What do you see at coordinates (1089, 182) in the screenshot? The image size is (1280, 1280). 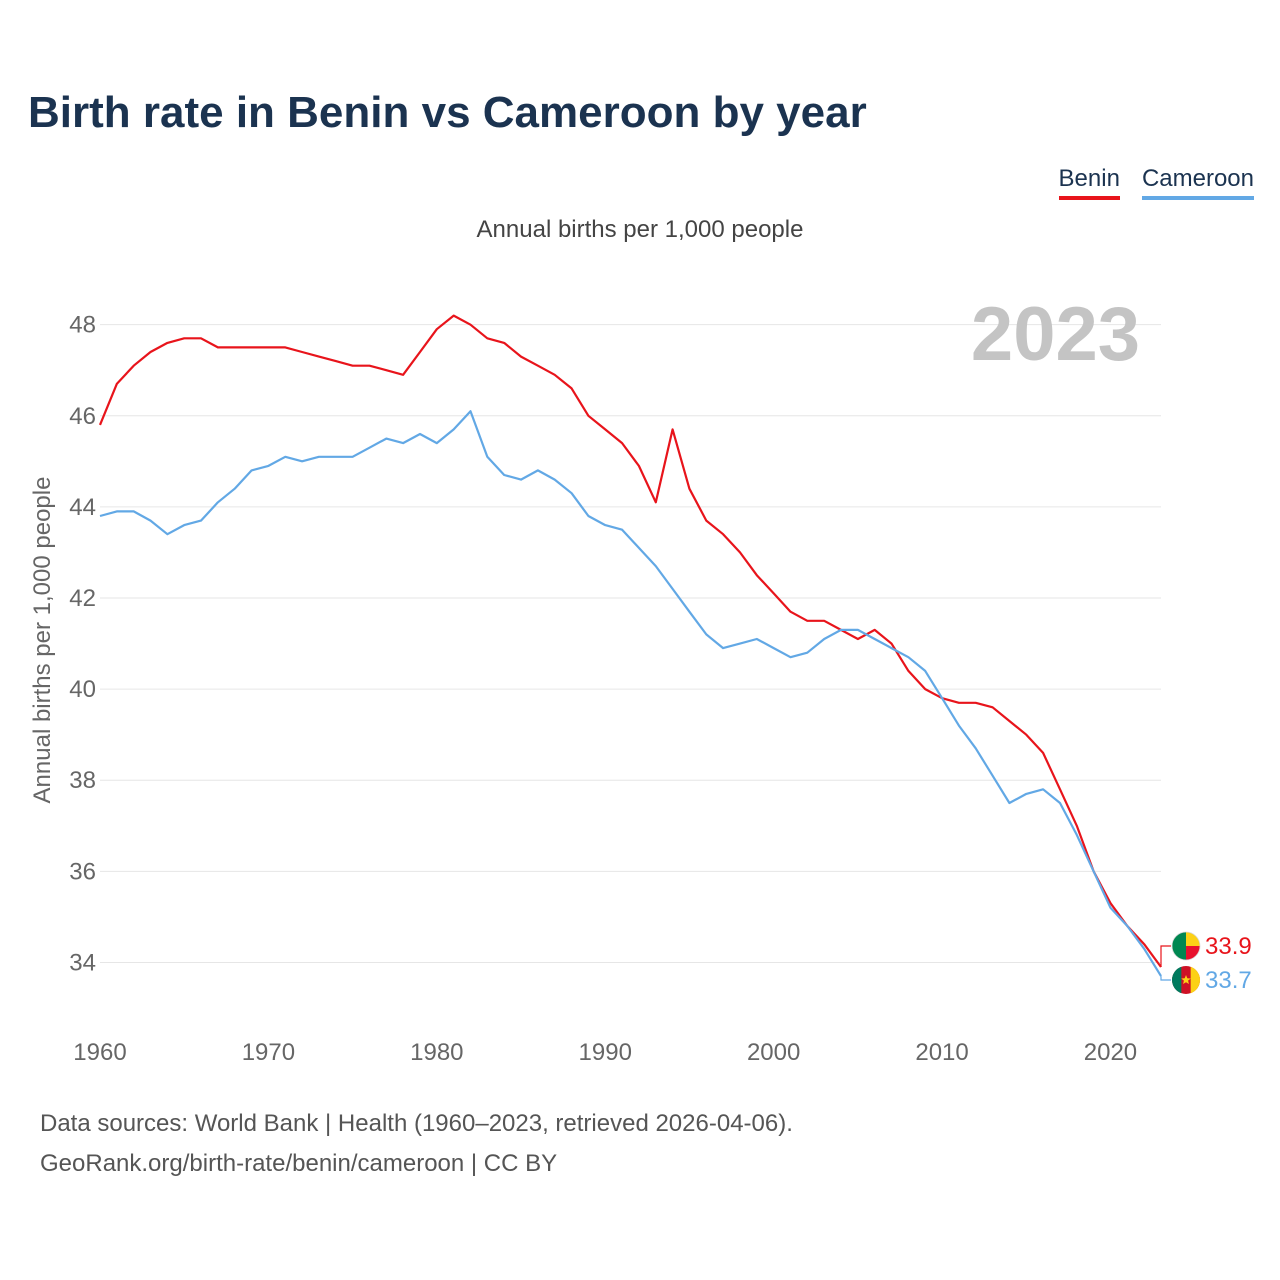 I see `legend-item-benin: Benin` at bounding box center [1089, 182].